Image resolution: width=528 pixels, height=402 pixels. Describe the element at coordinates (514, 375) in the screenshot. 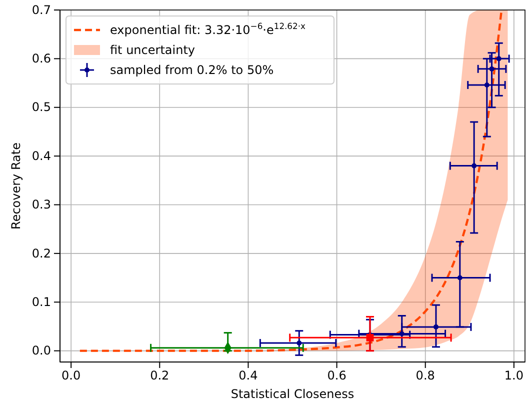

I see `x-tick-label: 1.0` at that location.